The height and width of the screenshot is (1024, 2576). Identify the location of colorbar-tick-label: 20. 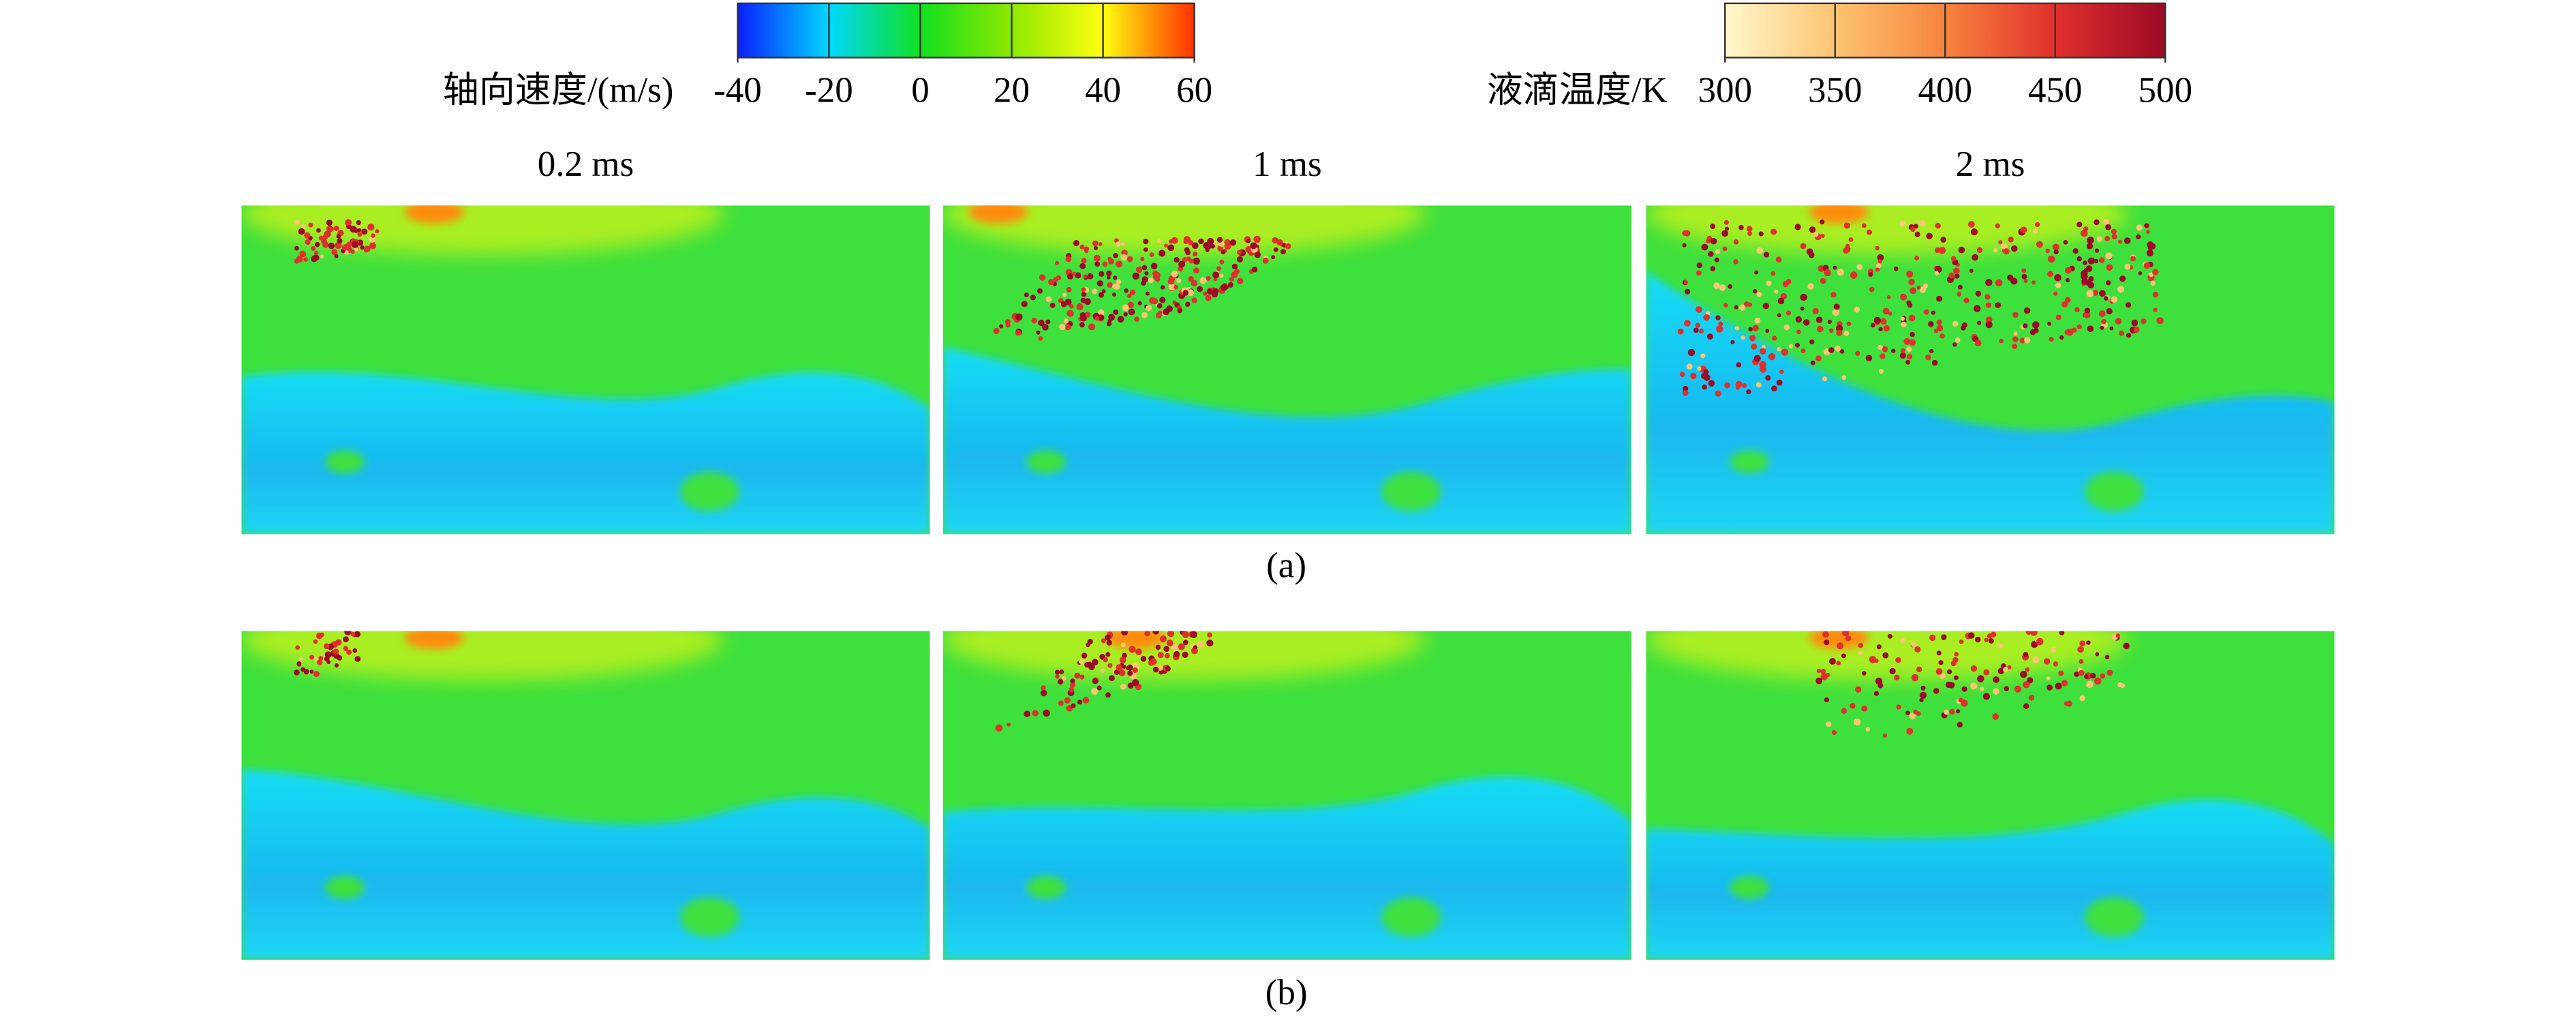
(1012, 90).